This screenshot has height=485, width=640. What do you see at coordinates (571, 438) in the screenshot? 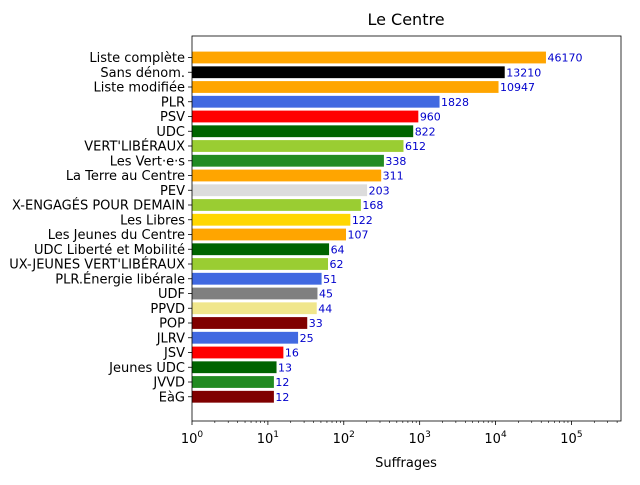
I see `x-tick-label: 10⁵` at bounding box center [571, 438].